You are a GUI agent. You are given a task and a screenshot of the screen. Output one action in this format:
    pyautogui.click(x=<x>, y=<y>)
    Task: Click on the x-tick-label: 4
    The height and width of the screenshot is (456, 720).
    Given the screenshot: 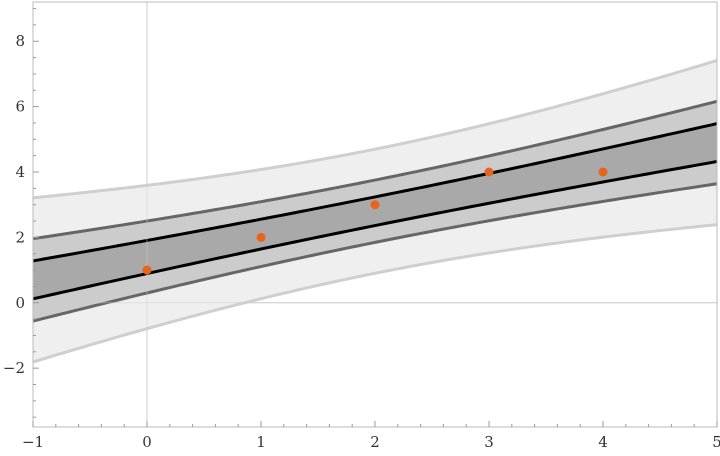 What is the action you would take?
    pyautogui.click(x=603, y=442)
    